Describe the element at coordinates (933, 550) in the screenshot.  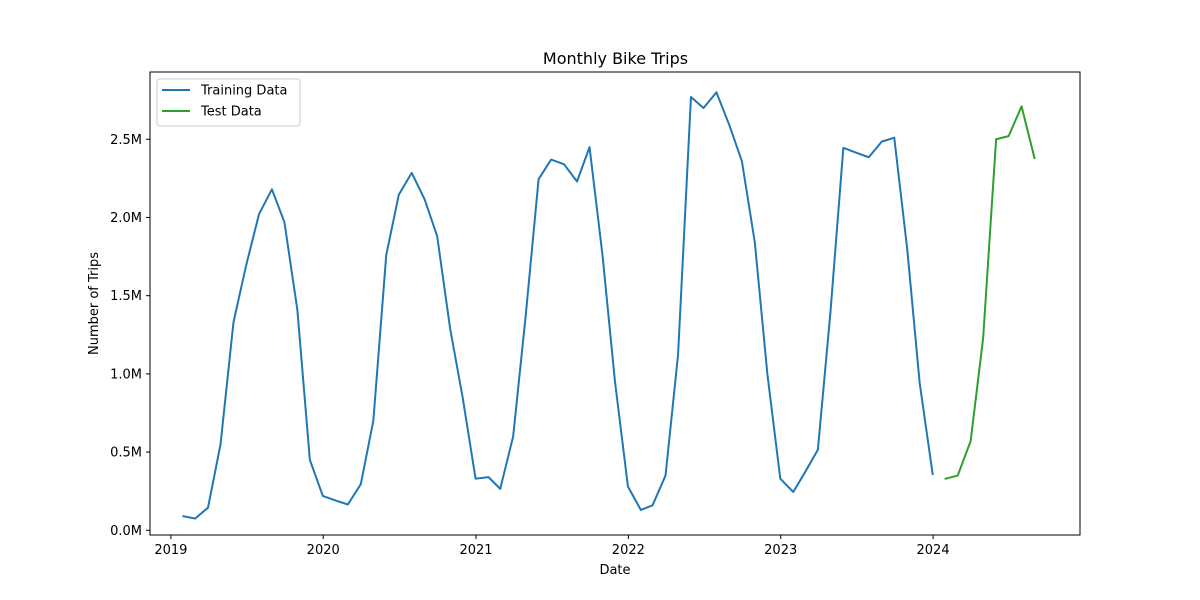
I see `x-tick-label: 2024` at that location.